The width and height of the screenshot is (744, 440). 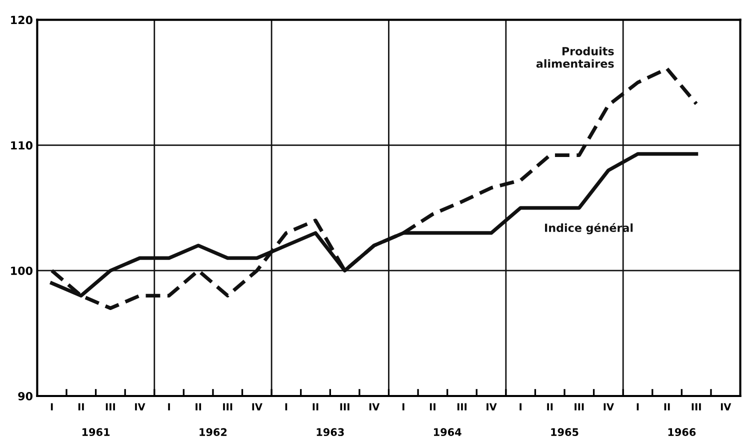 I want to click on y-tick-label: 100, so click(x=22, y=270).